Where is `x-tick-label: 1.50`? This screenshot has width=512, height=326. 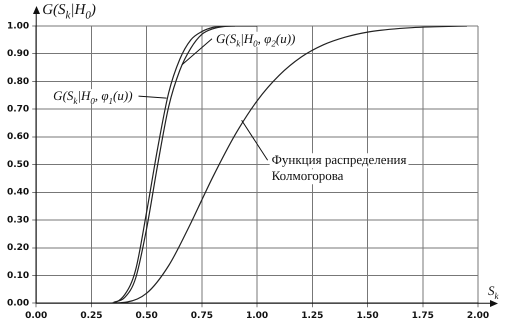
x-tick-label: 1.50 is located at coordinates (367, 315).